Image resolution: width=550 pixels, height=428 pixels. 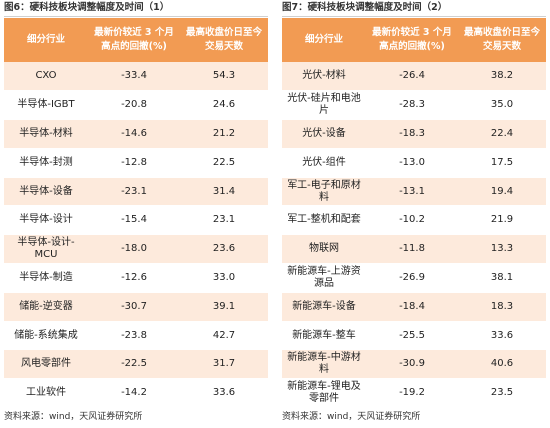 I want to click on cell-industry: 半导体-设计, so click(x=46, y=220).